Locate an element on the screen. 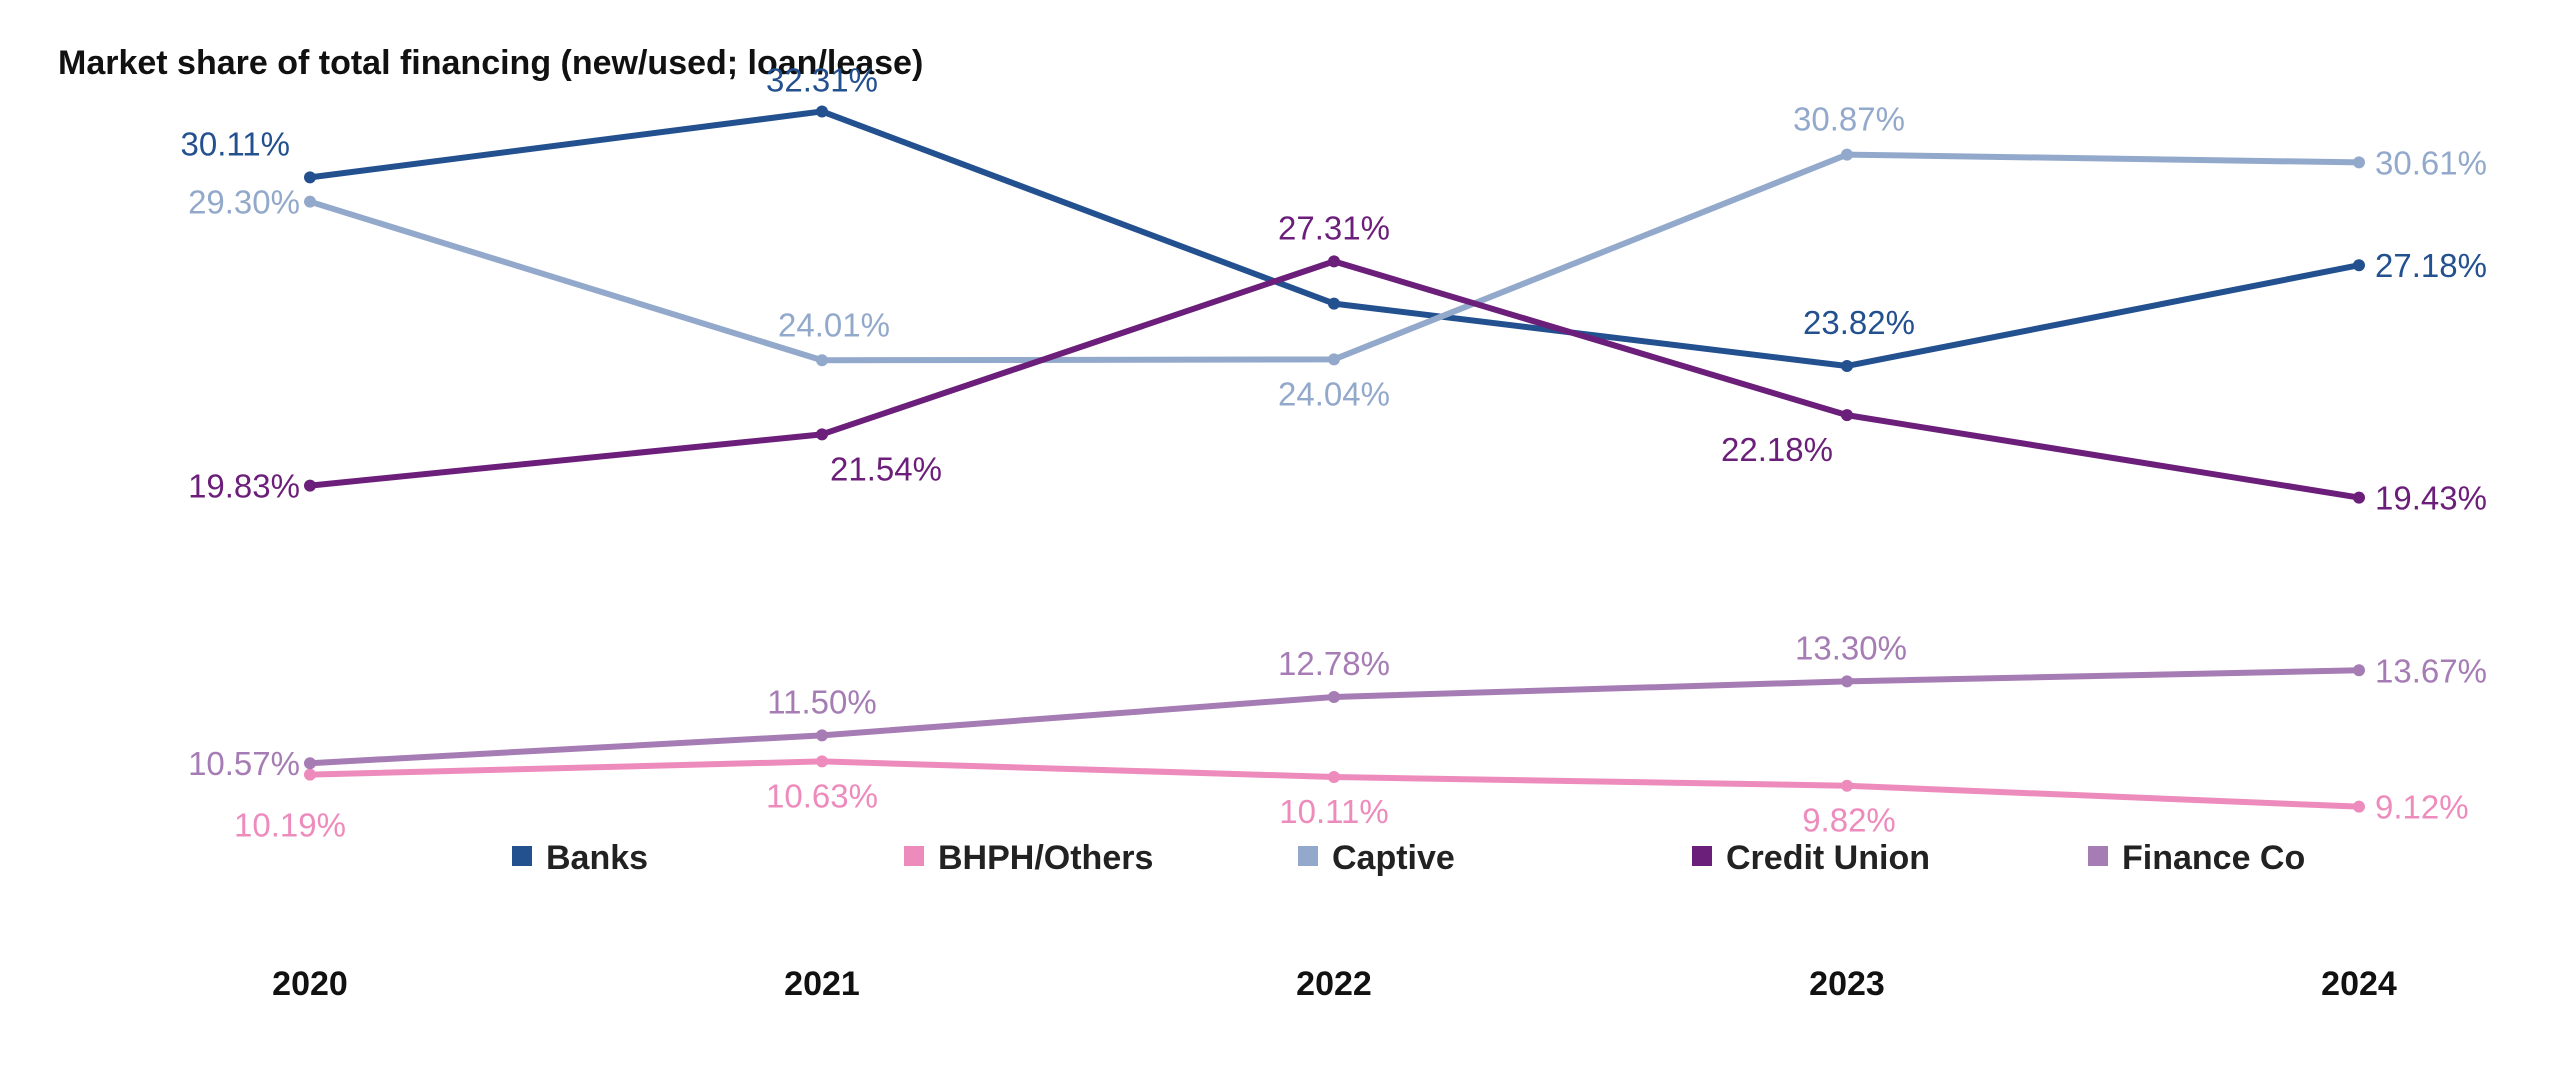 The width and height of the screenshot is (2560, 1090). legend-label: Finance Co is located at coordinates (2213, 858).